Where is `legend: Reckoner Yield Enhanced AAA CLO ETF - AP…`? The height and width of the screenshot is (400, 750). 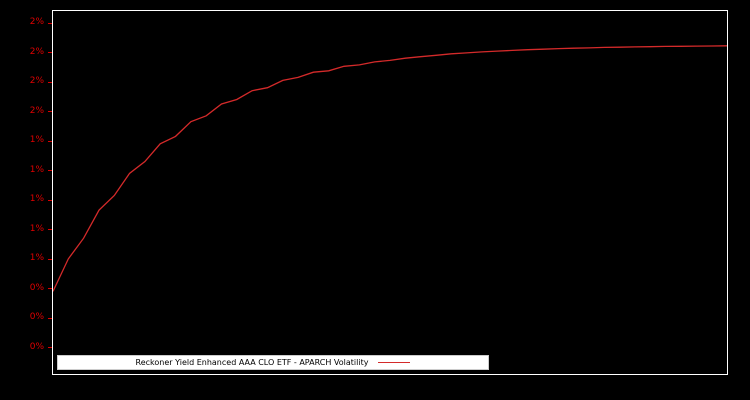 legend: Reckoner Yield Enhanced AAA CLO ETF - AP… is located at coordinates (273, 362).